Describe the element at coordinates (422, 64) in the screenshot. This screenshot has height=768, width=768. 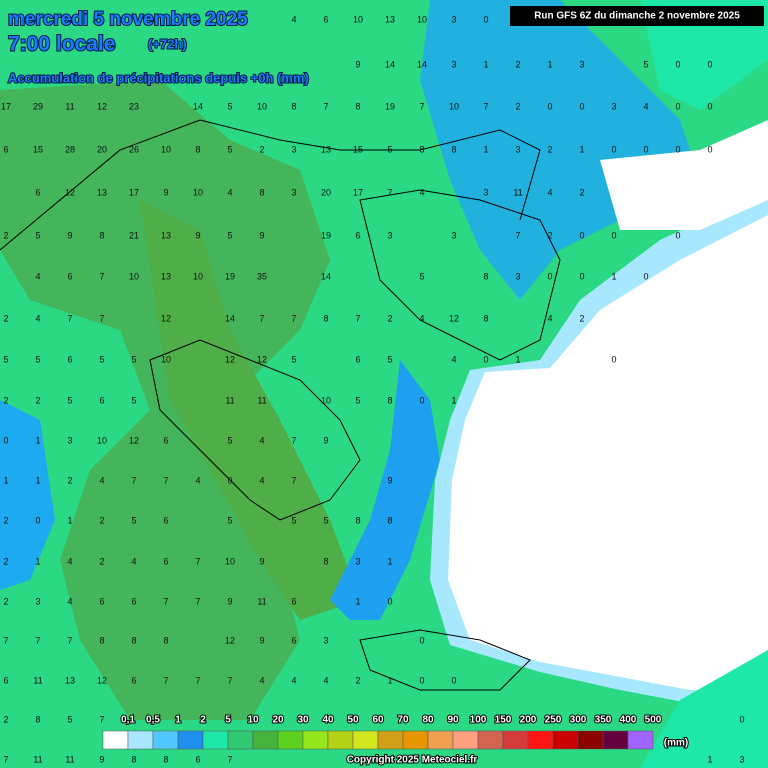
I see `grid-value: 14` at that location.